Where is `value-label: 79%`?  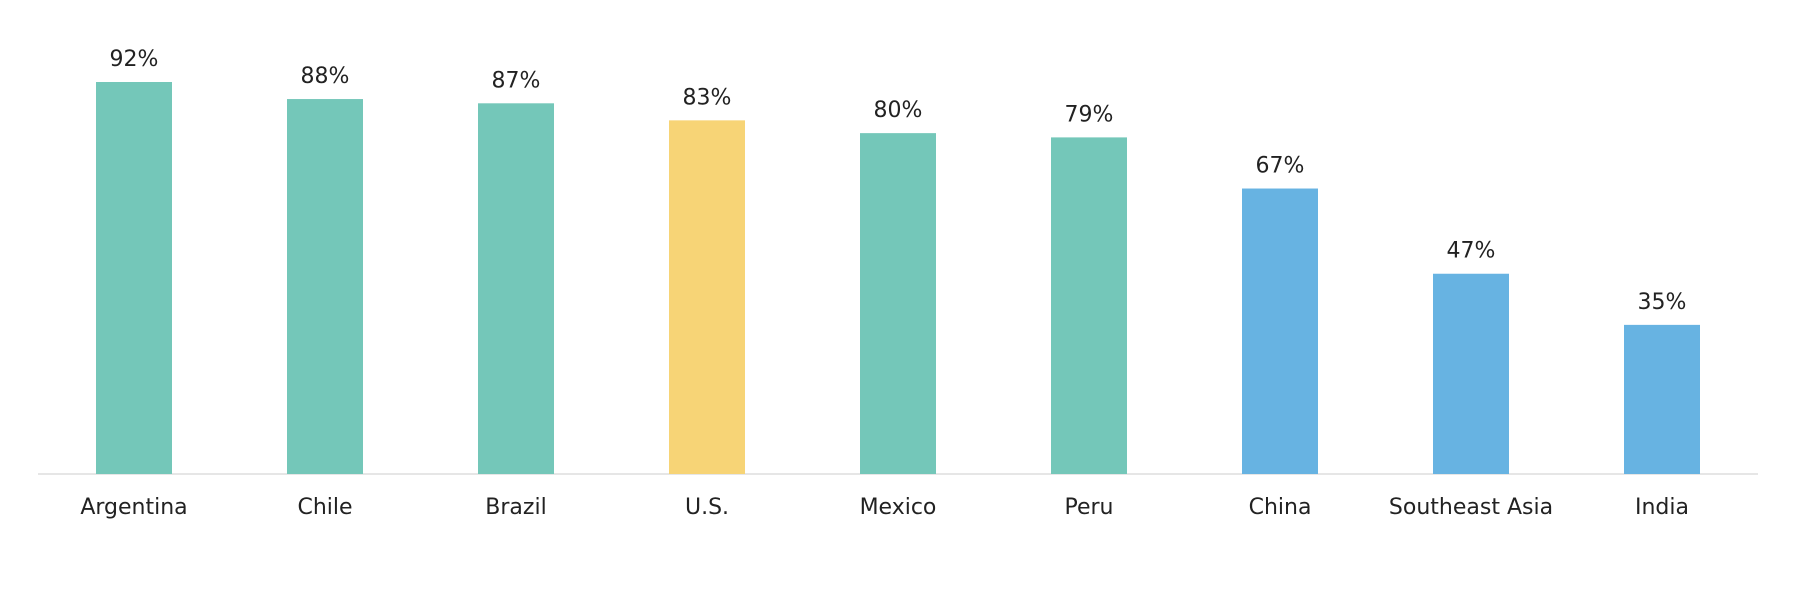 value-label: 79% is located at coordinates (1089, 114).